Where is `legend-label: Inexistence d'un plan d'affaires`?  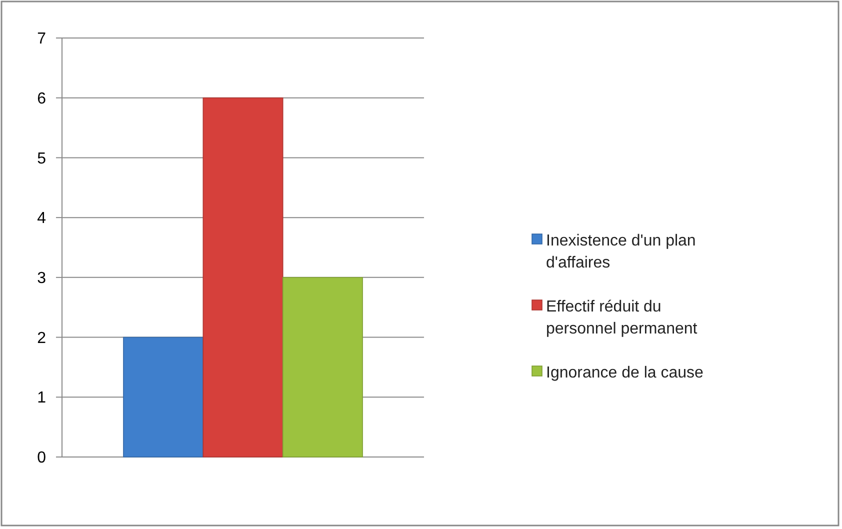 legend-label: Inexistence d'un plan d'affaires is located at coordinates (621, 252).